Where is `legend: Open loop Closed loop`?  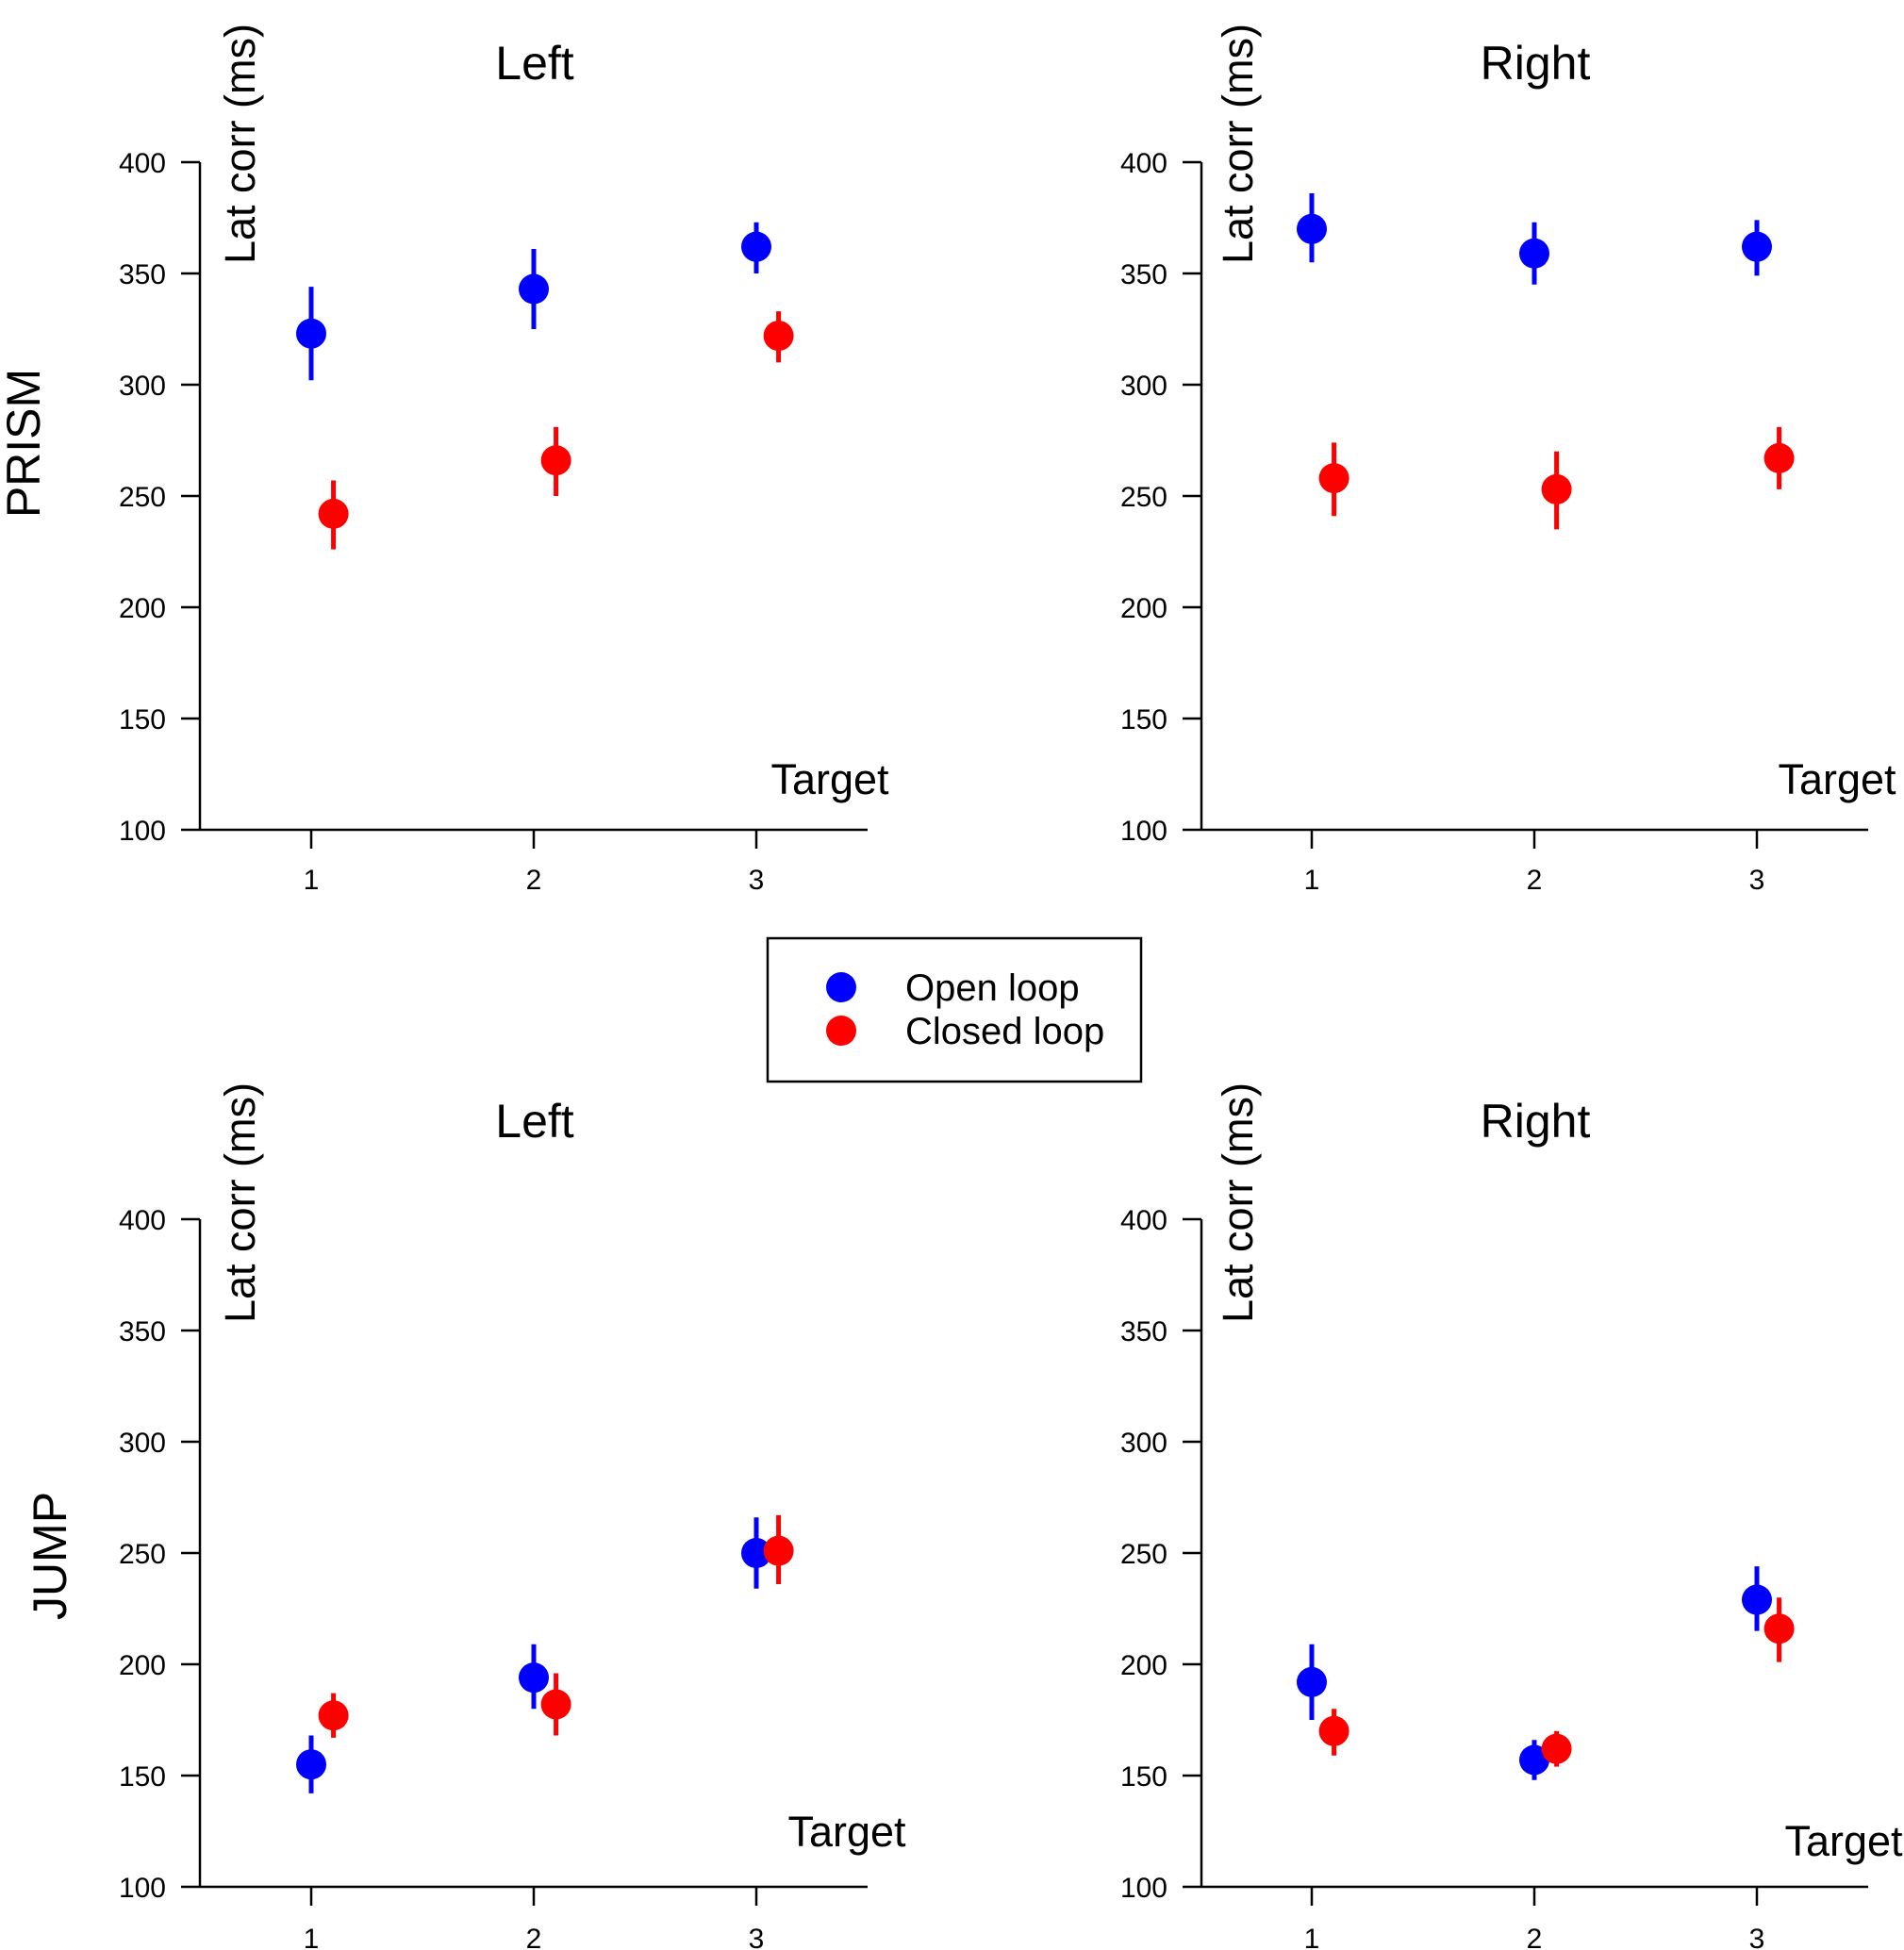
legend: Open loop Closed loop is located at coordinates (954, 1009).